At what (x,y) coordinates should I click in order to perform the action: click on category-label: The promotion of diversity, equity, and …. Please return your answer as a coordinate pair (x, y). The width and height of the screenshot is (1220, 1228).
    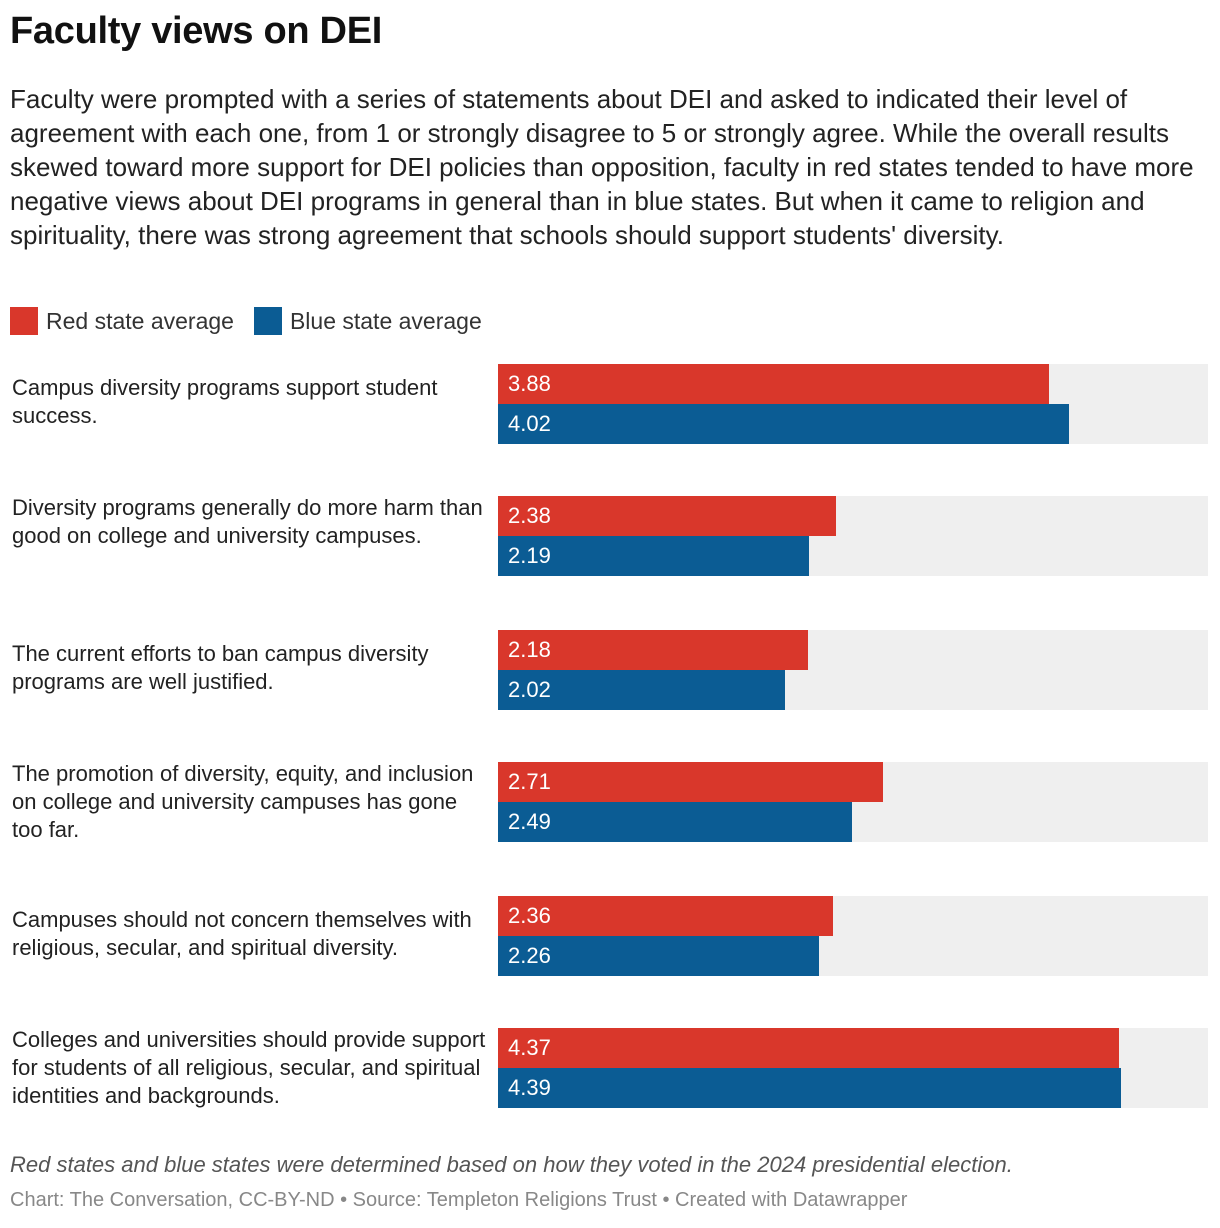
    Looking at the image, I should click on (243, 801).